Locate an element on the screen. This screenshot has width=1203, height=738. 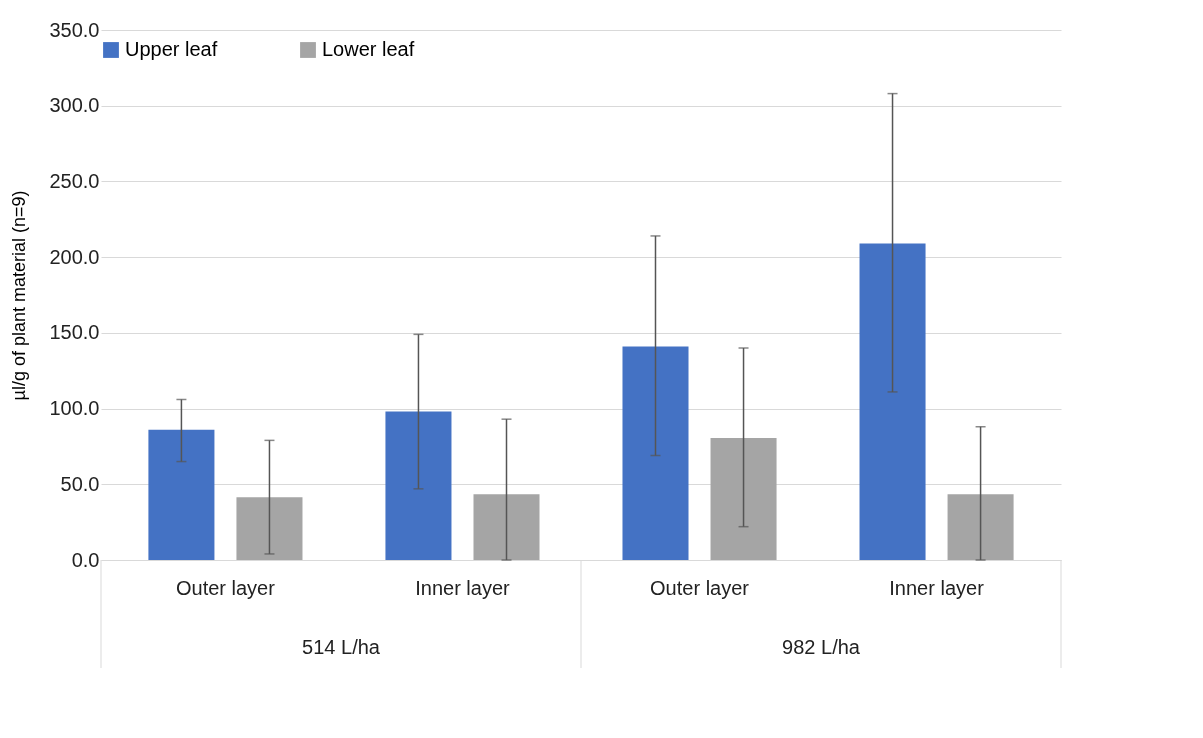
y-tick-label: 50.0 is located at coordinates (80, 483).